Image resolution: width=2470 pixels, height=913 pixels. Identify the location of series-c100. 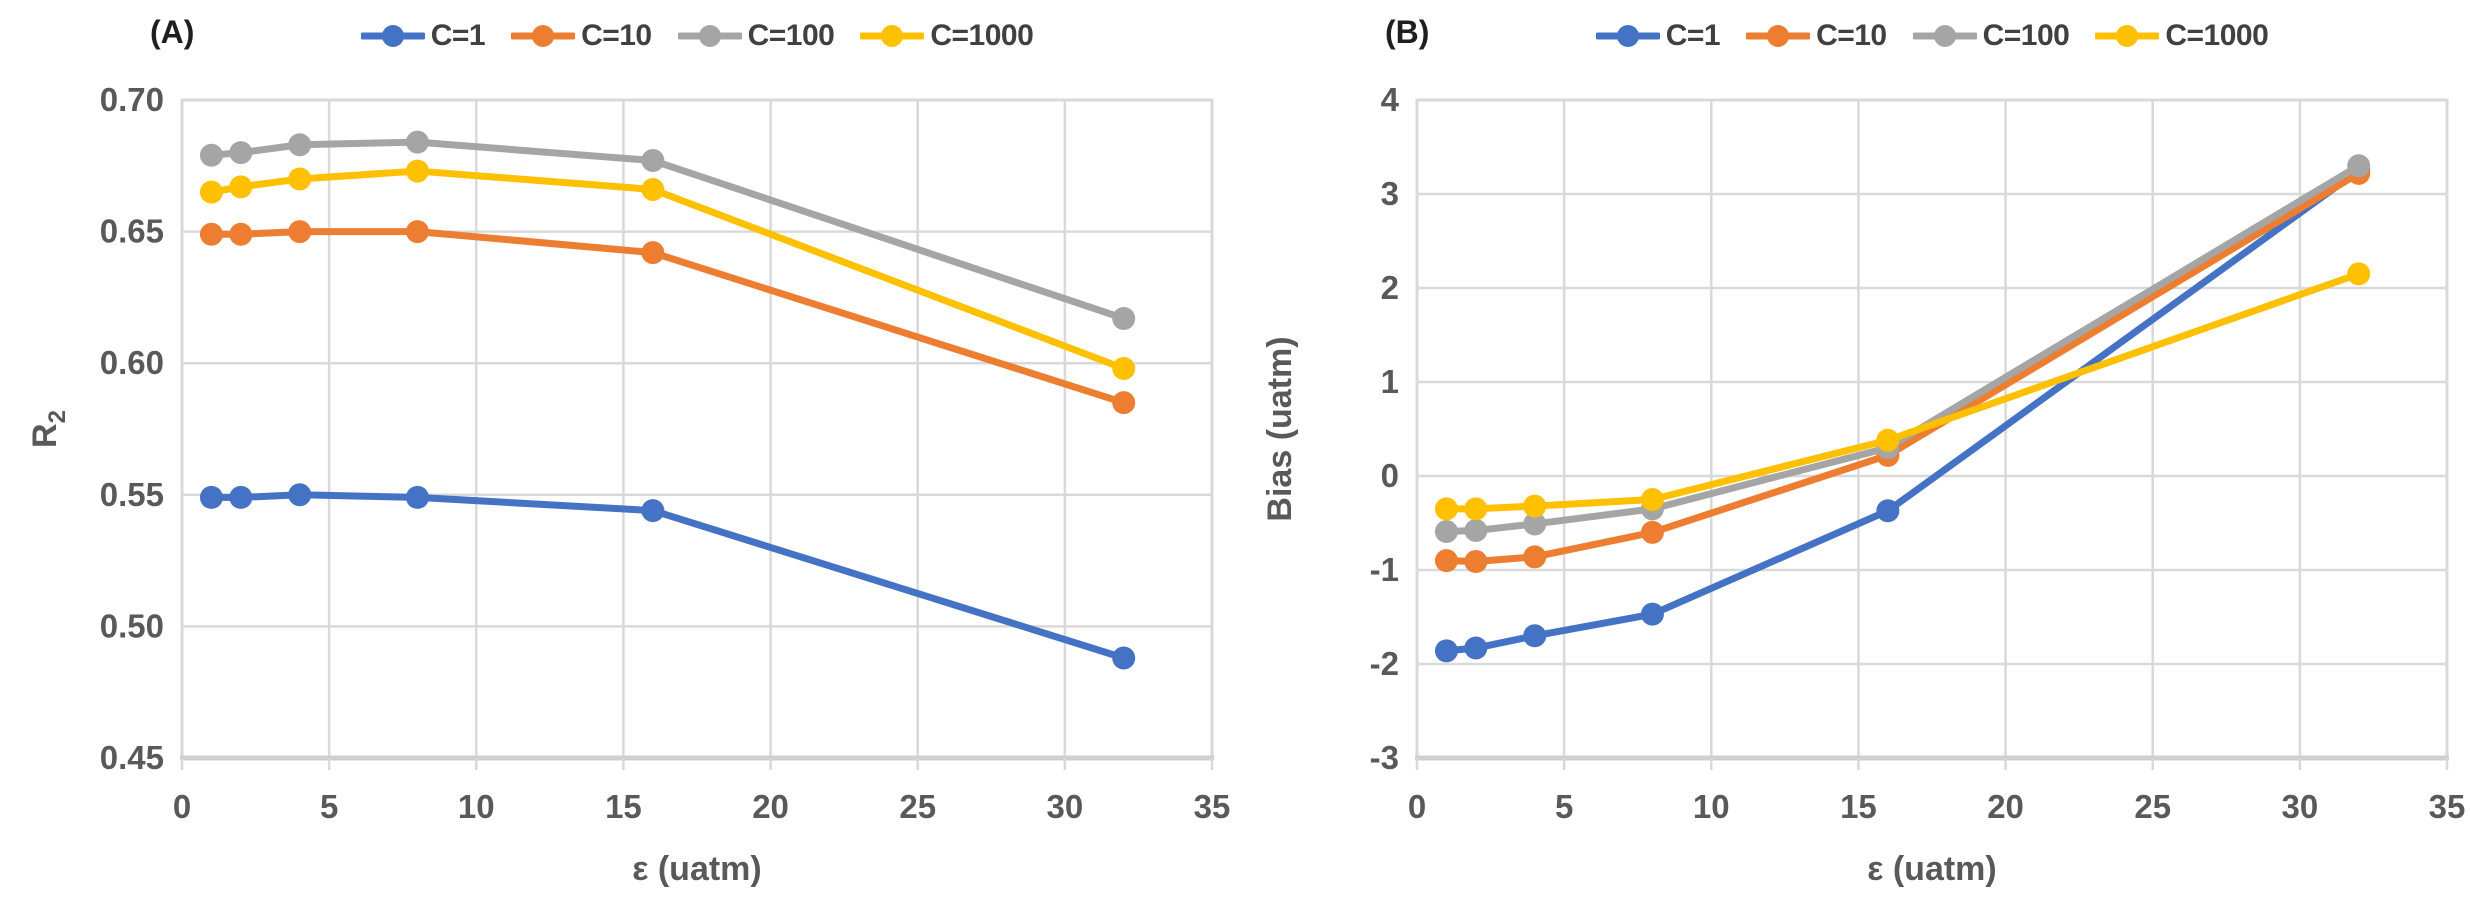
(667, 230).